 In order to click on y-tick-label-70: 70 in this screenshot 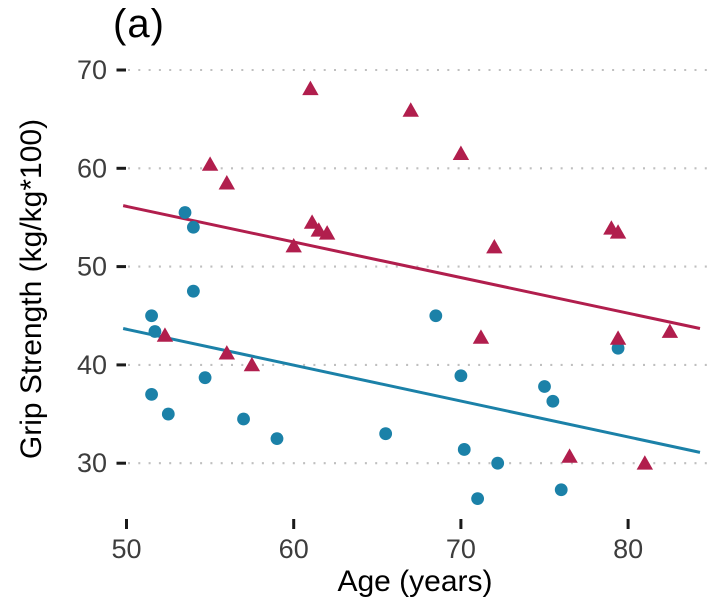, I will do `click(92, 70)`.